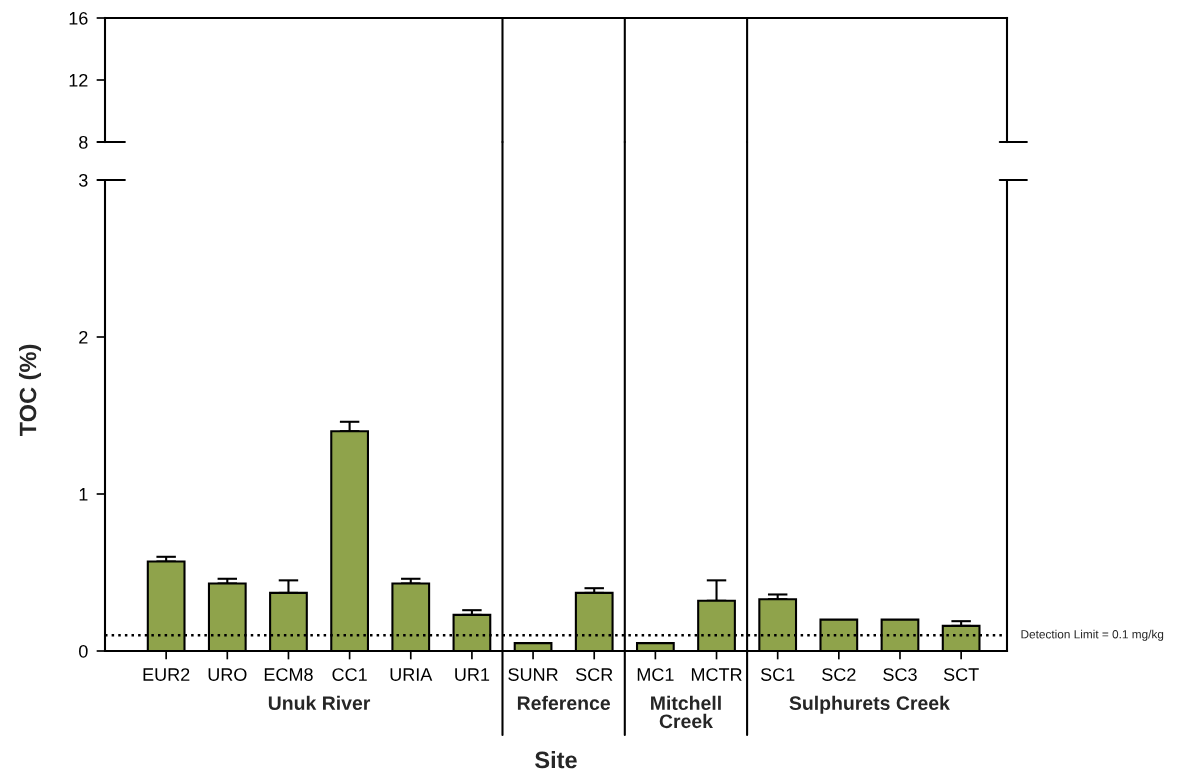 Image resolution: width=1192 pixels, height=777 pixels. I want to click on y-tick-label: 1, so click(83, 494).